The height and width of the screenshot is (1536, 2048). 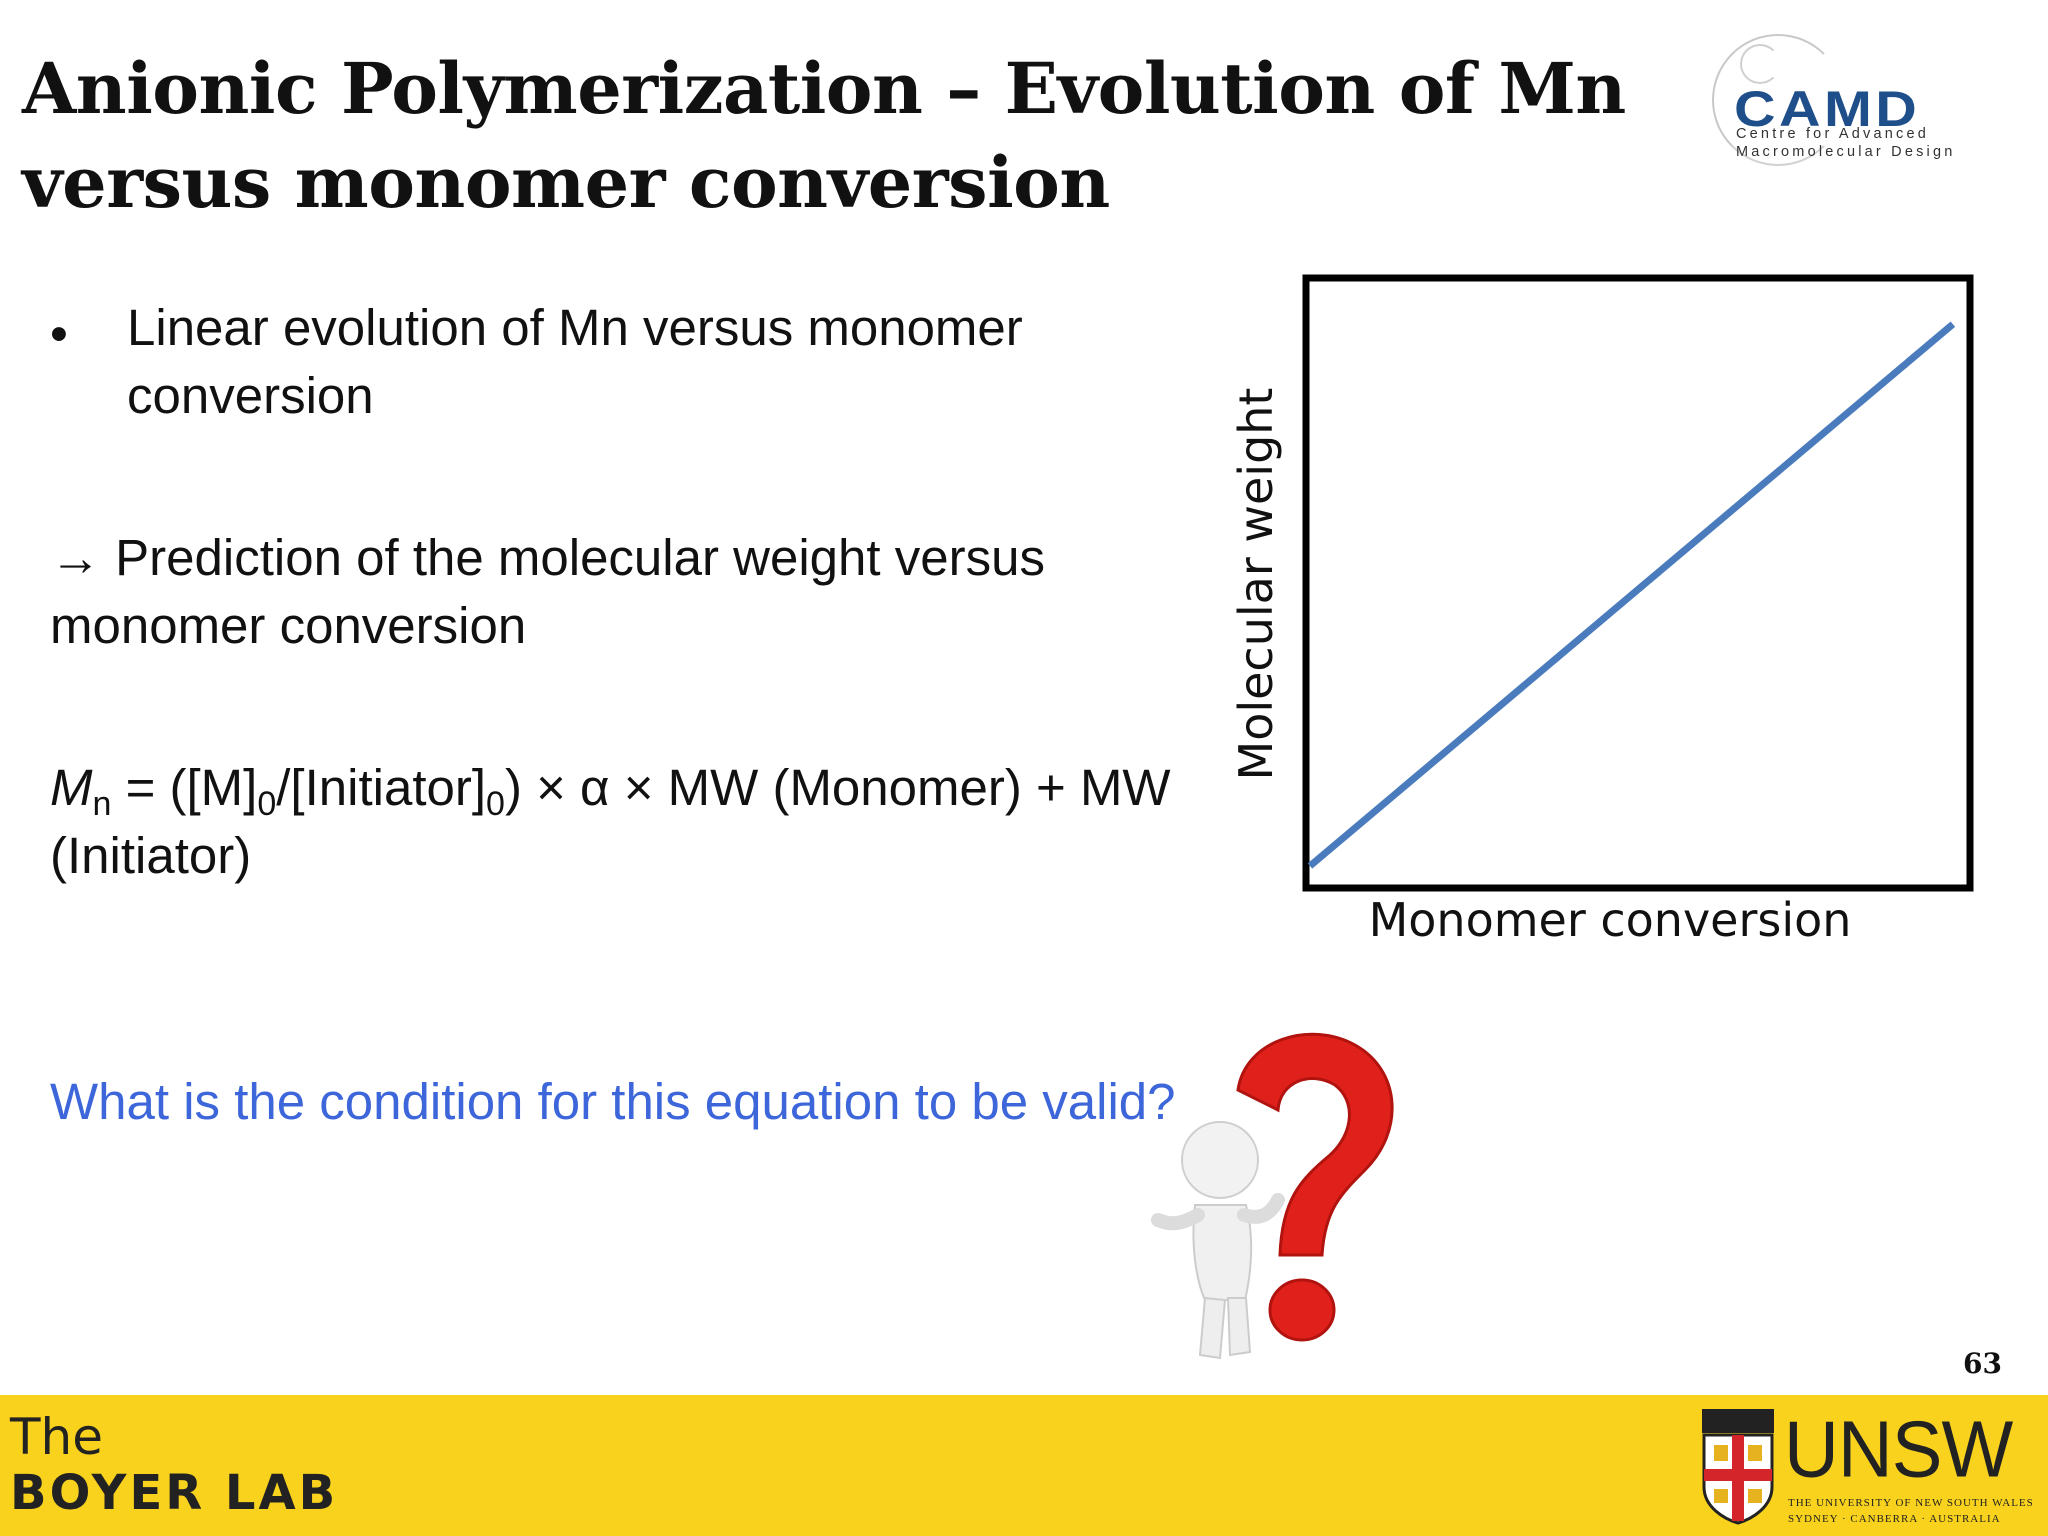 I want to click on camd-small-ring-icon, so click(x=1760, y=64).